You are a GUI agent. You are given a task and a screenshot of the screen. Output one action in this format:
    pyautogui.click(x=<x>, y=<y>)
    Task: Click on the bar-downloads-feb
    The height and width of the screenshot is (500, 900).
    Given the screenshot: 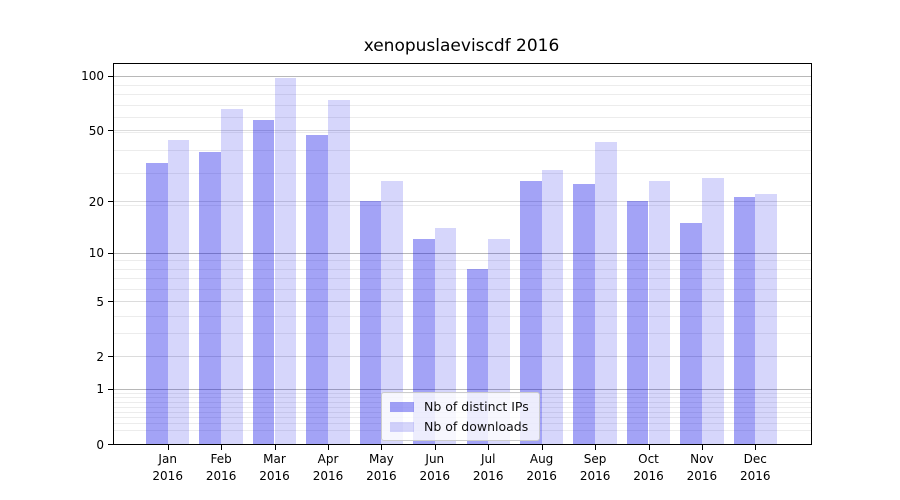 What is the action you would take?
    pyautogui.click(x=232, y=276)
    